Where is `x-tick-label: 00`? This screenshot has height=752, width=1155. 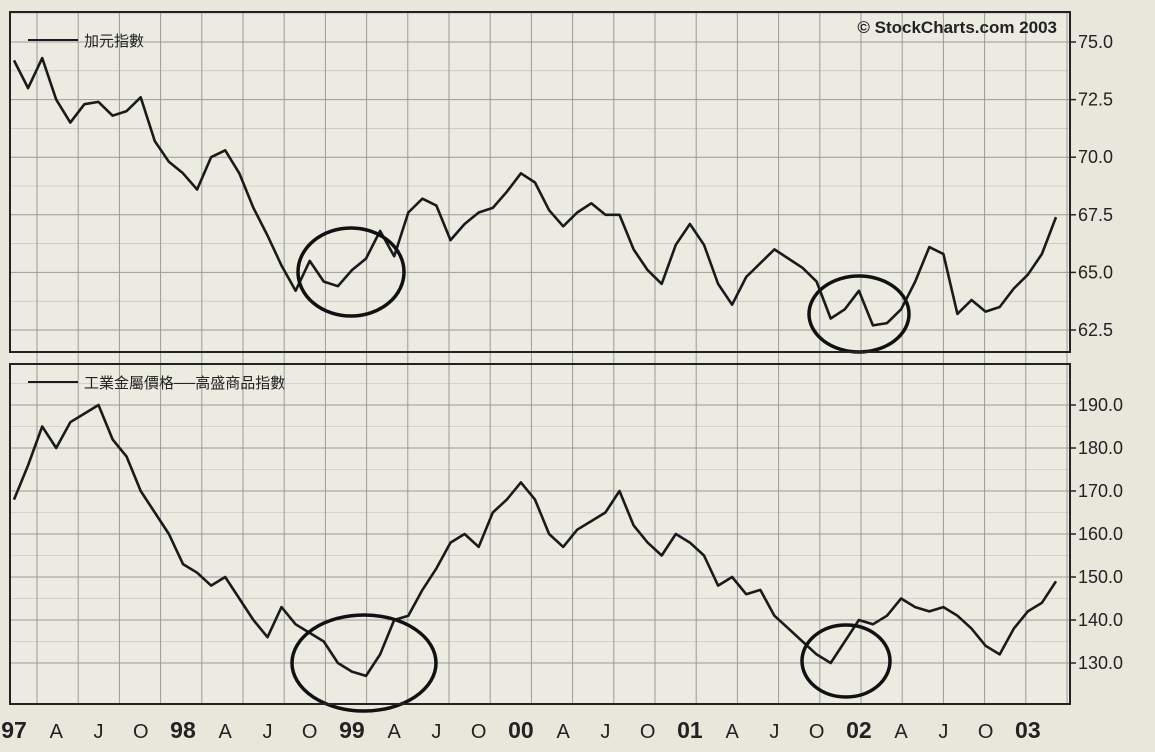 x-tick-label: 00 is located at coordinates (521, 730).